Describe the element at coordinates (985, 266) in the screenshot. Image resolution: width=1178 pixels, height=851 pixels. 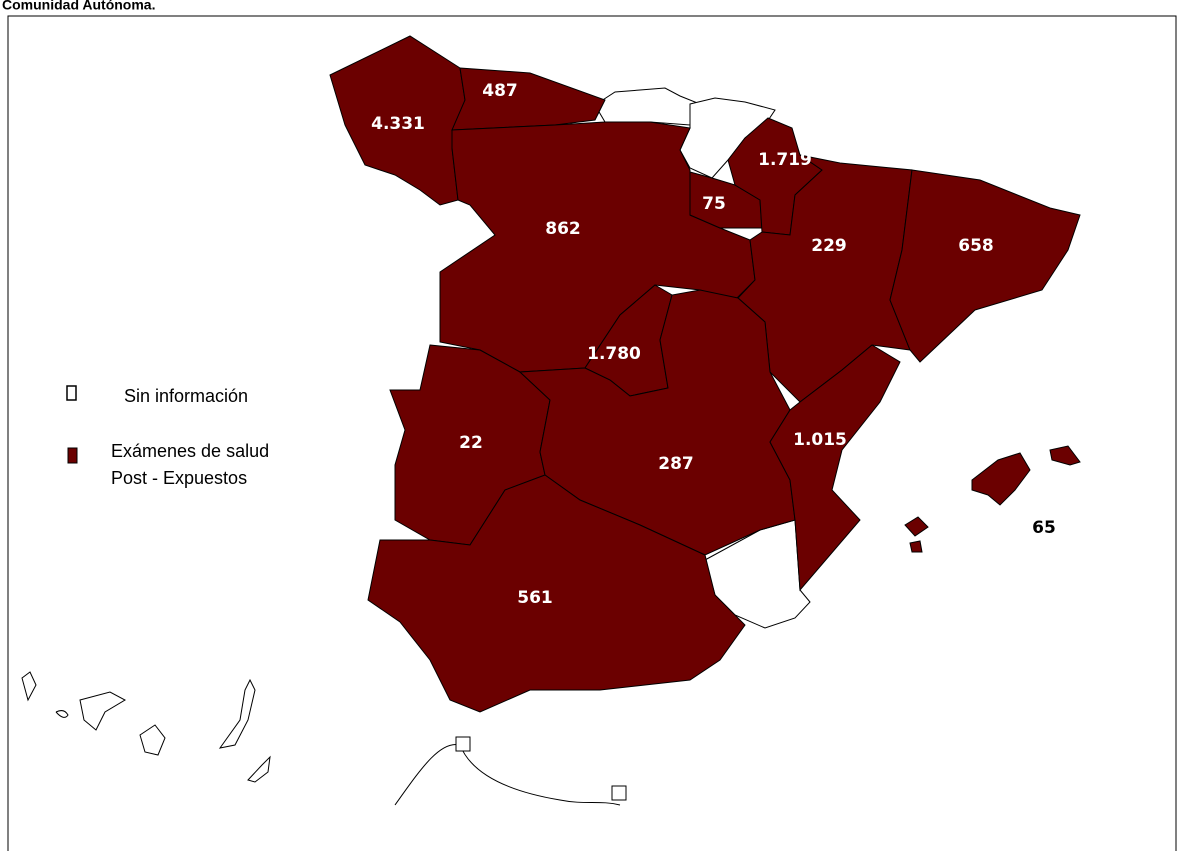
I see `cataluna` at that location.